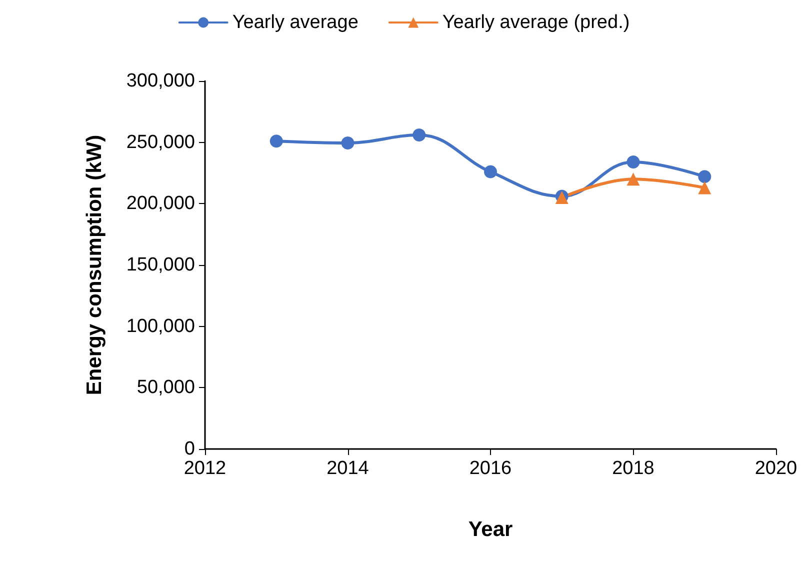 The width and height of the screenshot is (808, 571). I want to click on y-tick-label: 300,000, so click(160, 81).